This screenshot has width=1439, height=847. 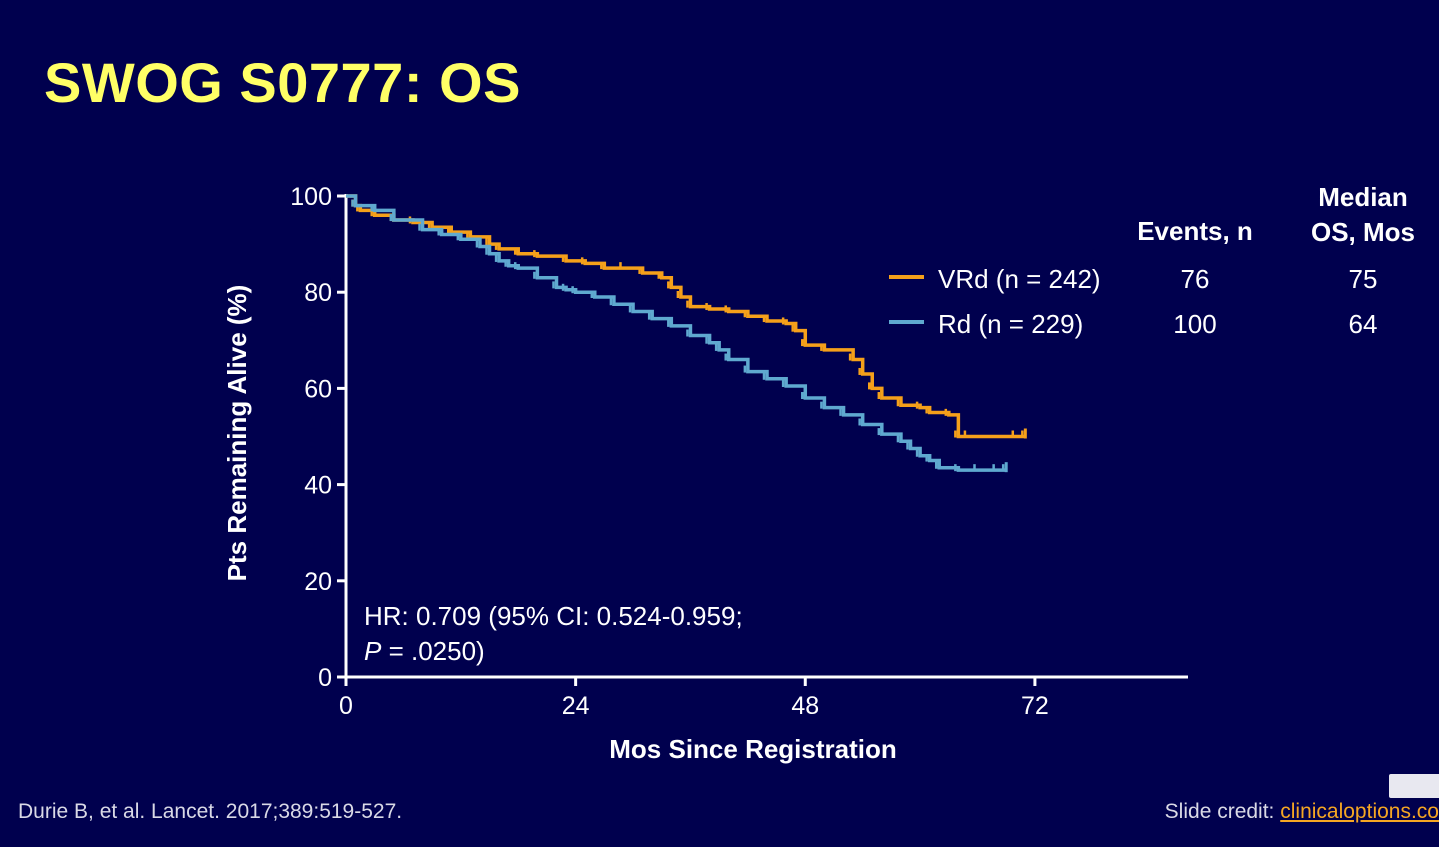 I want to click on x-tick-label: 48, so click(x=805, y=706).